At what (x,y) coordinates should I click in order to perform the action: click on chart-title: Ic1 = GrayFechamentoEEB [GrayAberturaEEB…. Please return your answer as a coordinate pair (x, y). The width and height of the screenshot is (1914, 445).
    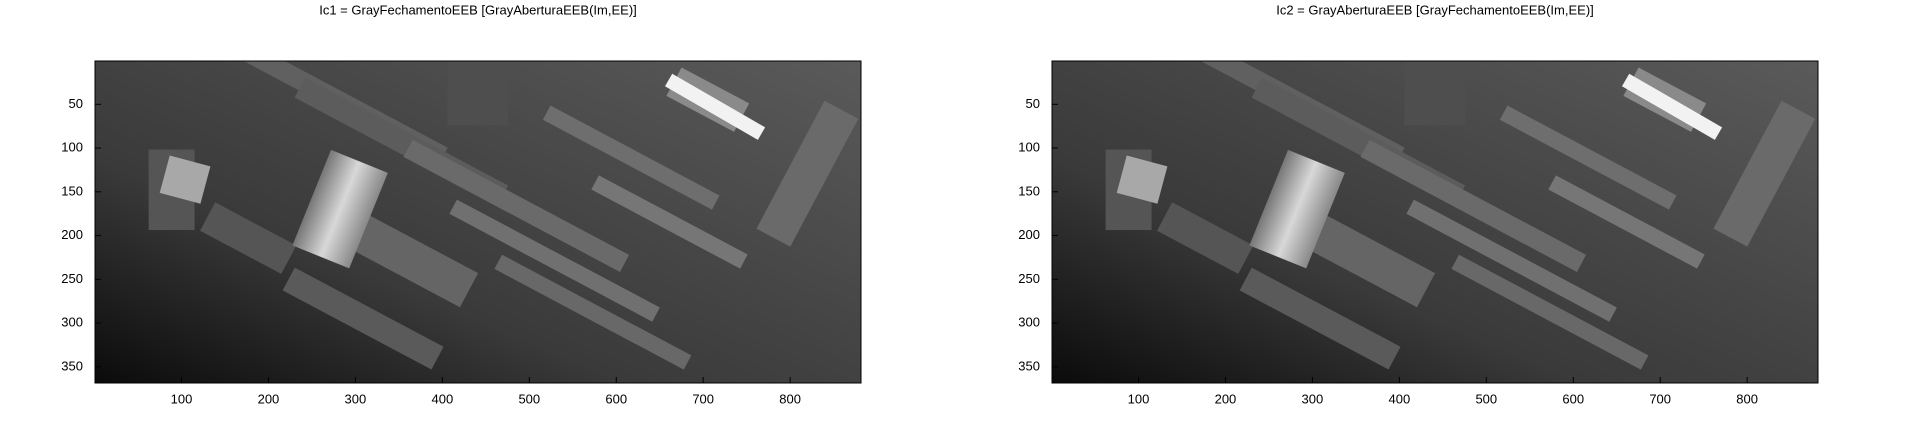
    Looking at the image, I should click on (478, 9).